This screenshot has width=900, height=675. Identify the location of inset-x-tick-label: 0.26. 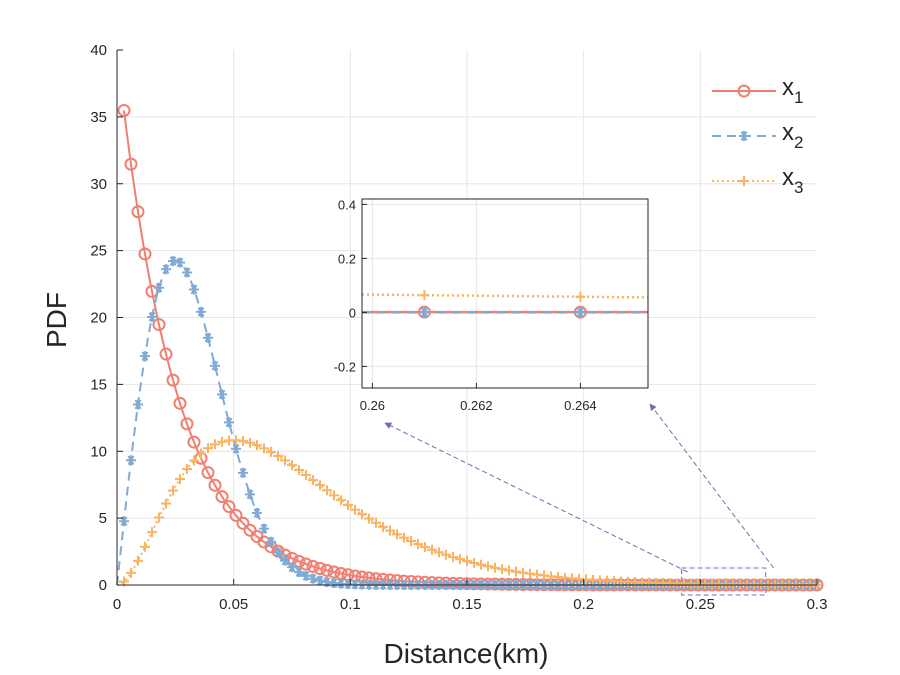
(372, 405).